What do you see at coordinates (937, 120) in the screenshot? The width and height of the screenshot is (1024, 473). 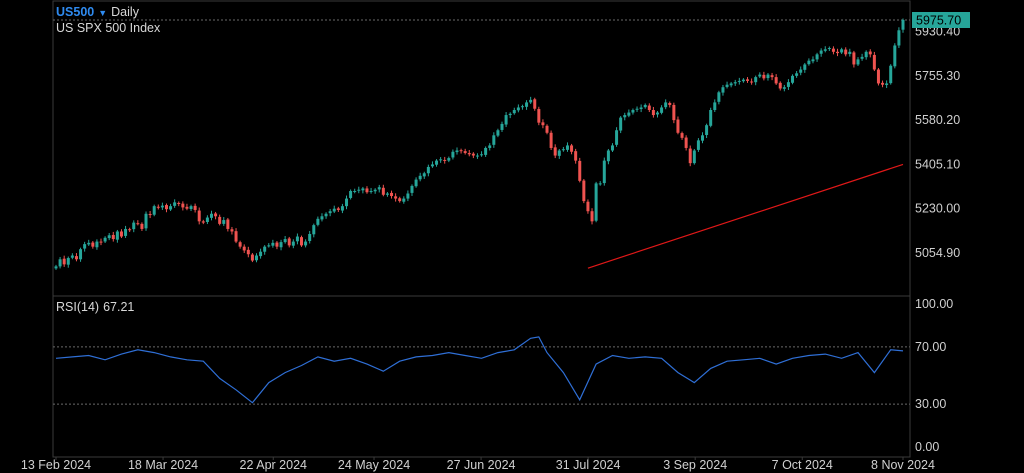 I see `price-tick-label: 5580.20` at bounding box center [937, 120].